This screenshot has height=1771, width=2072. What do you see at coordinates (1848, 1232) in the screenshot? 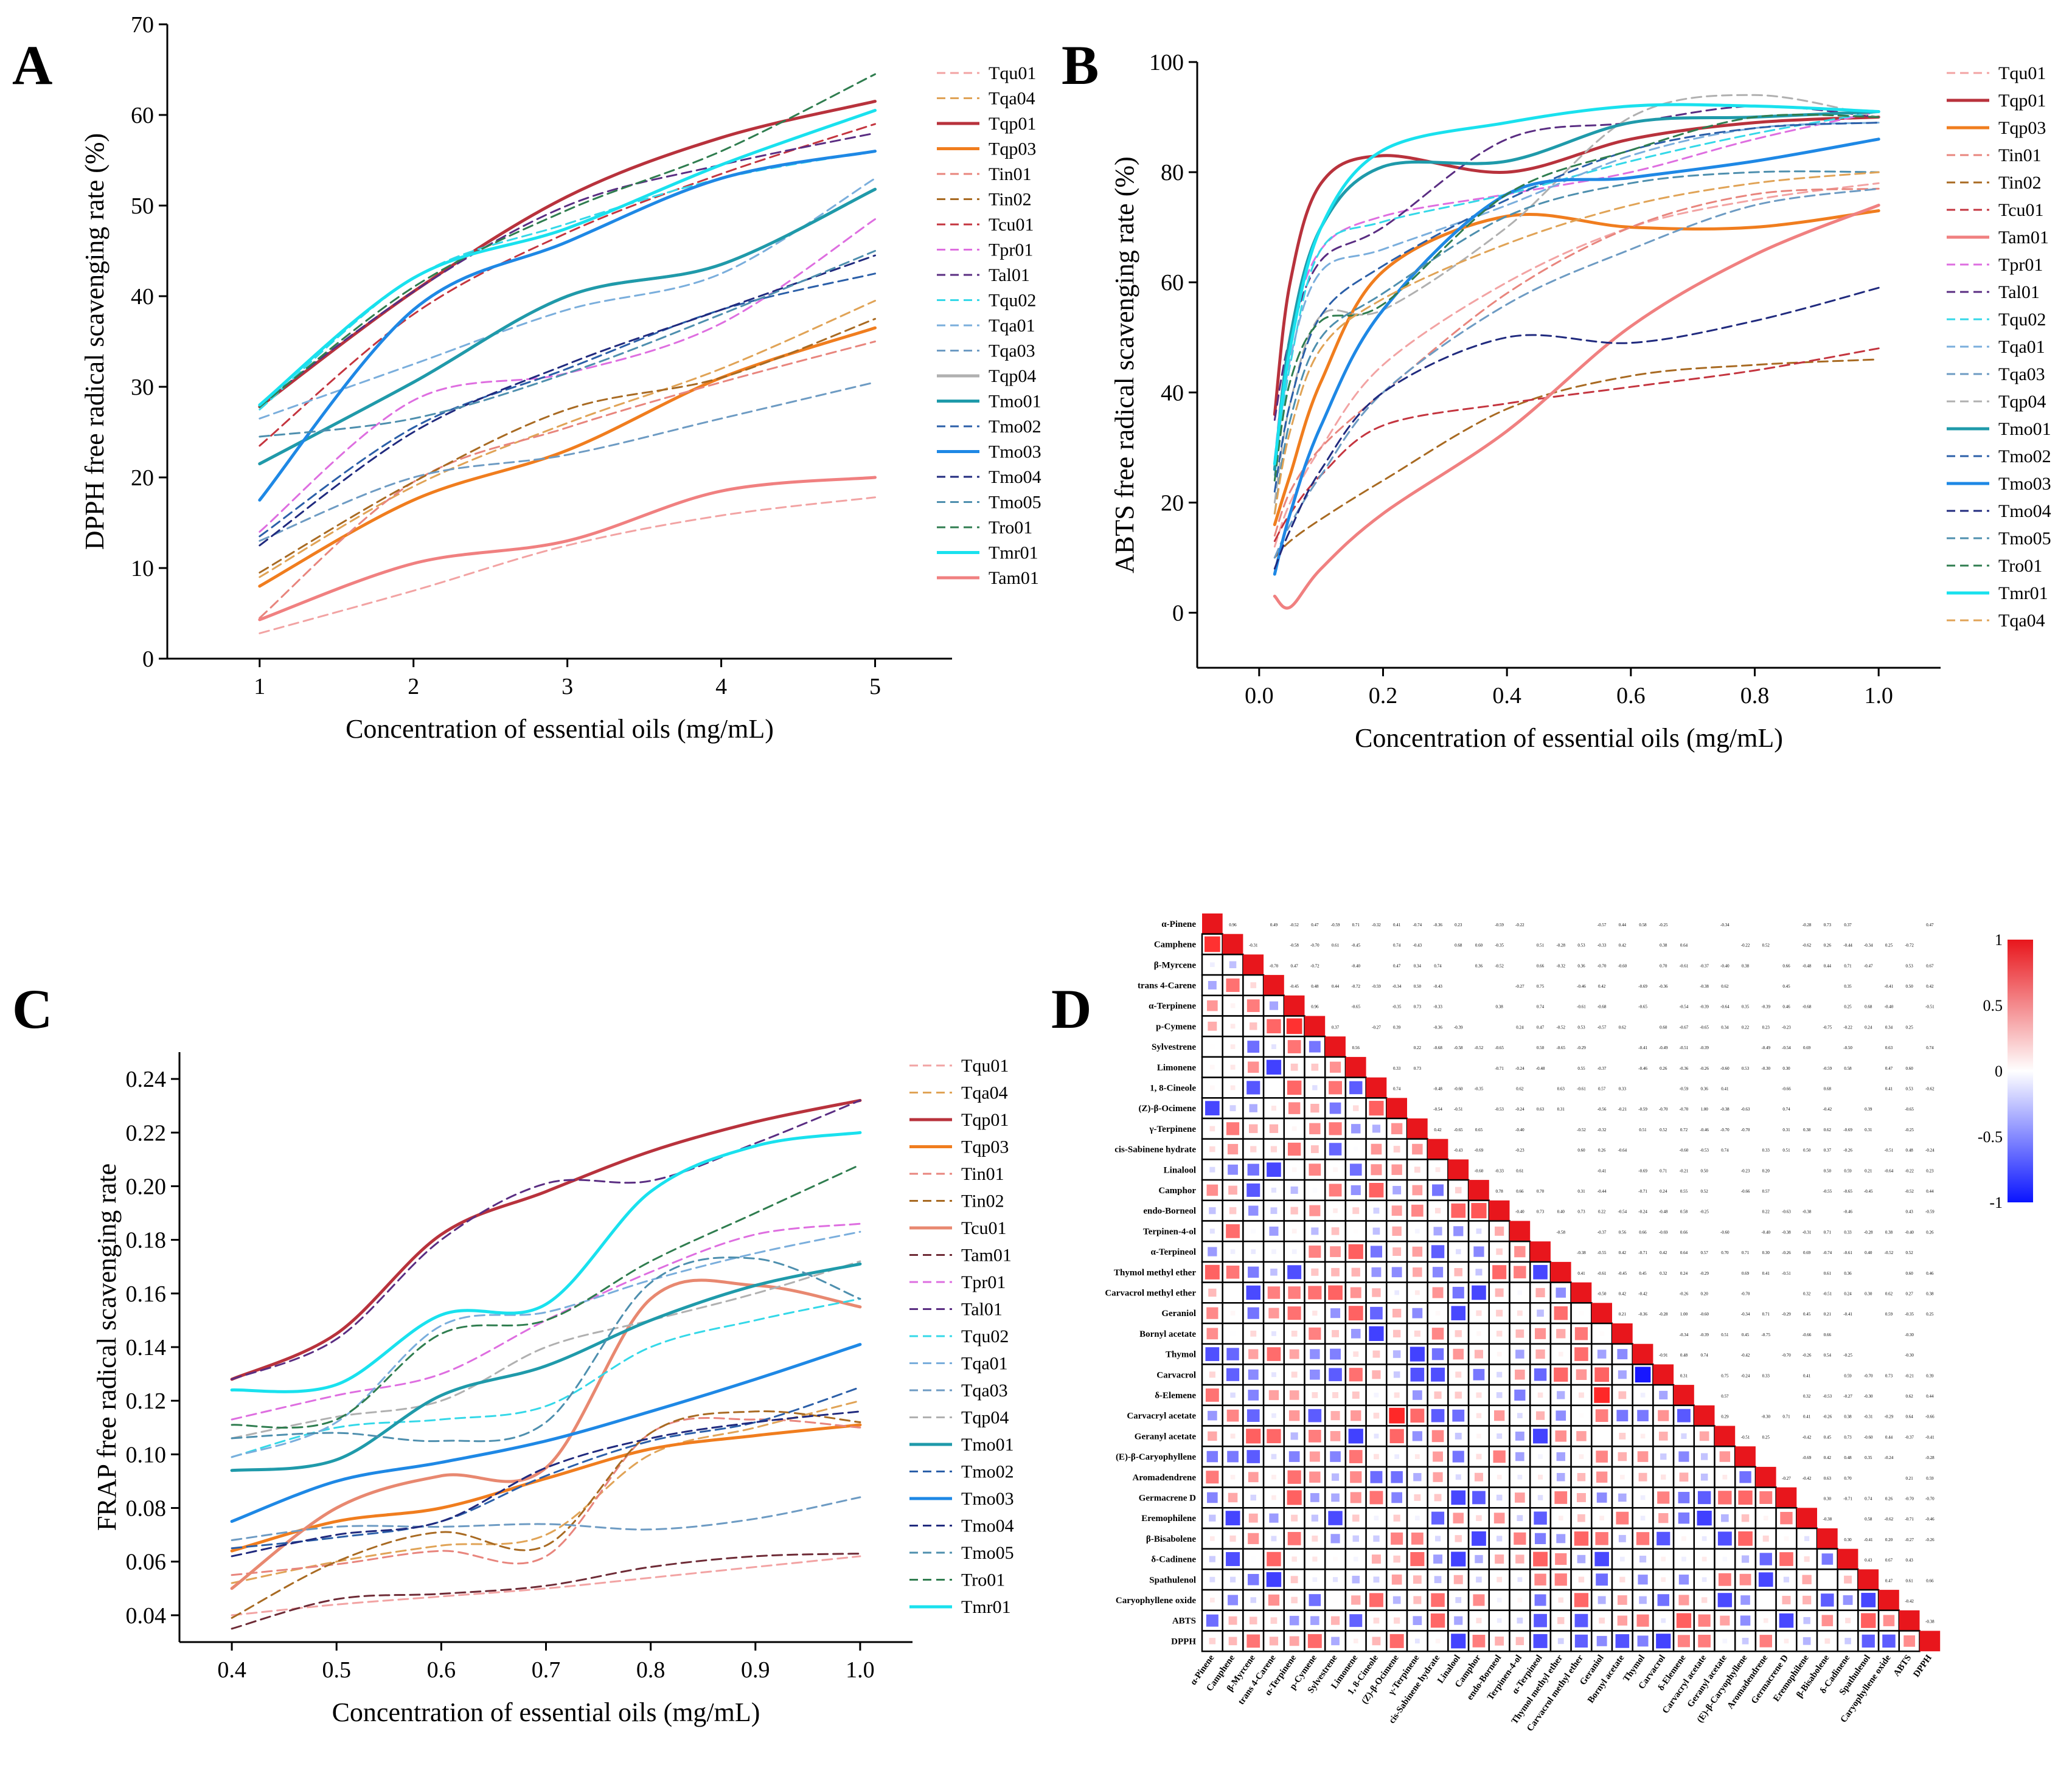
I see `heatmap-coefficient: 0.33` at bounding box center [1848, 1232].